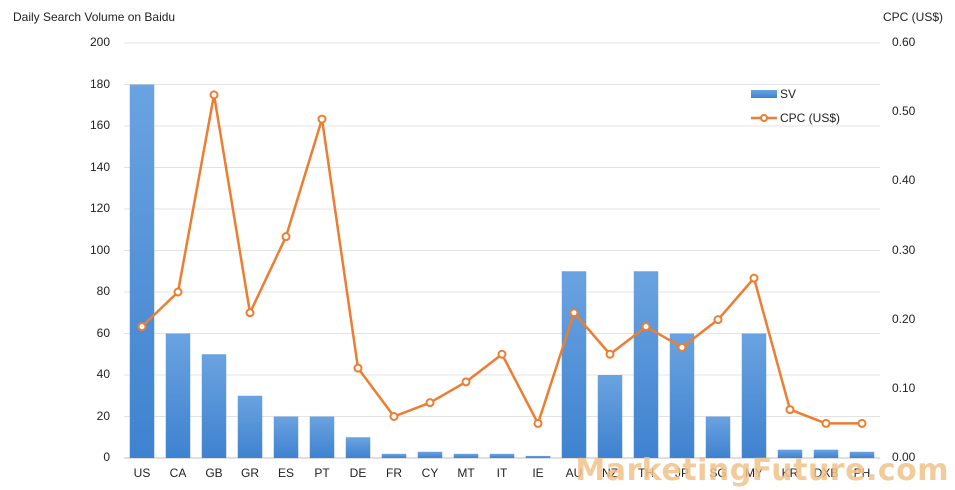 The image size is (955, 490). I want to click on x-tick-label: DE, so click(358, 473).